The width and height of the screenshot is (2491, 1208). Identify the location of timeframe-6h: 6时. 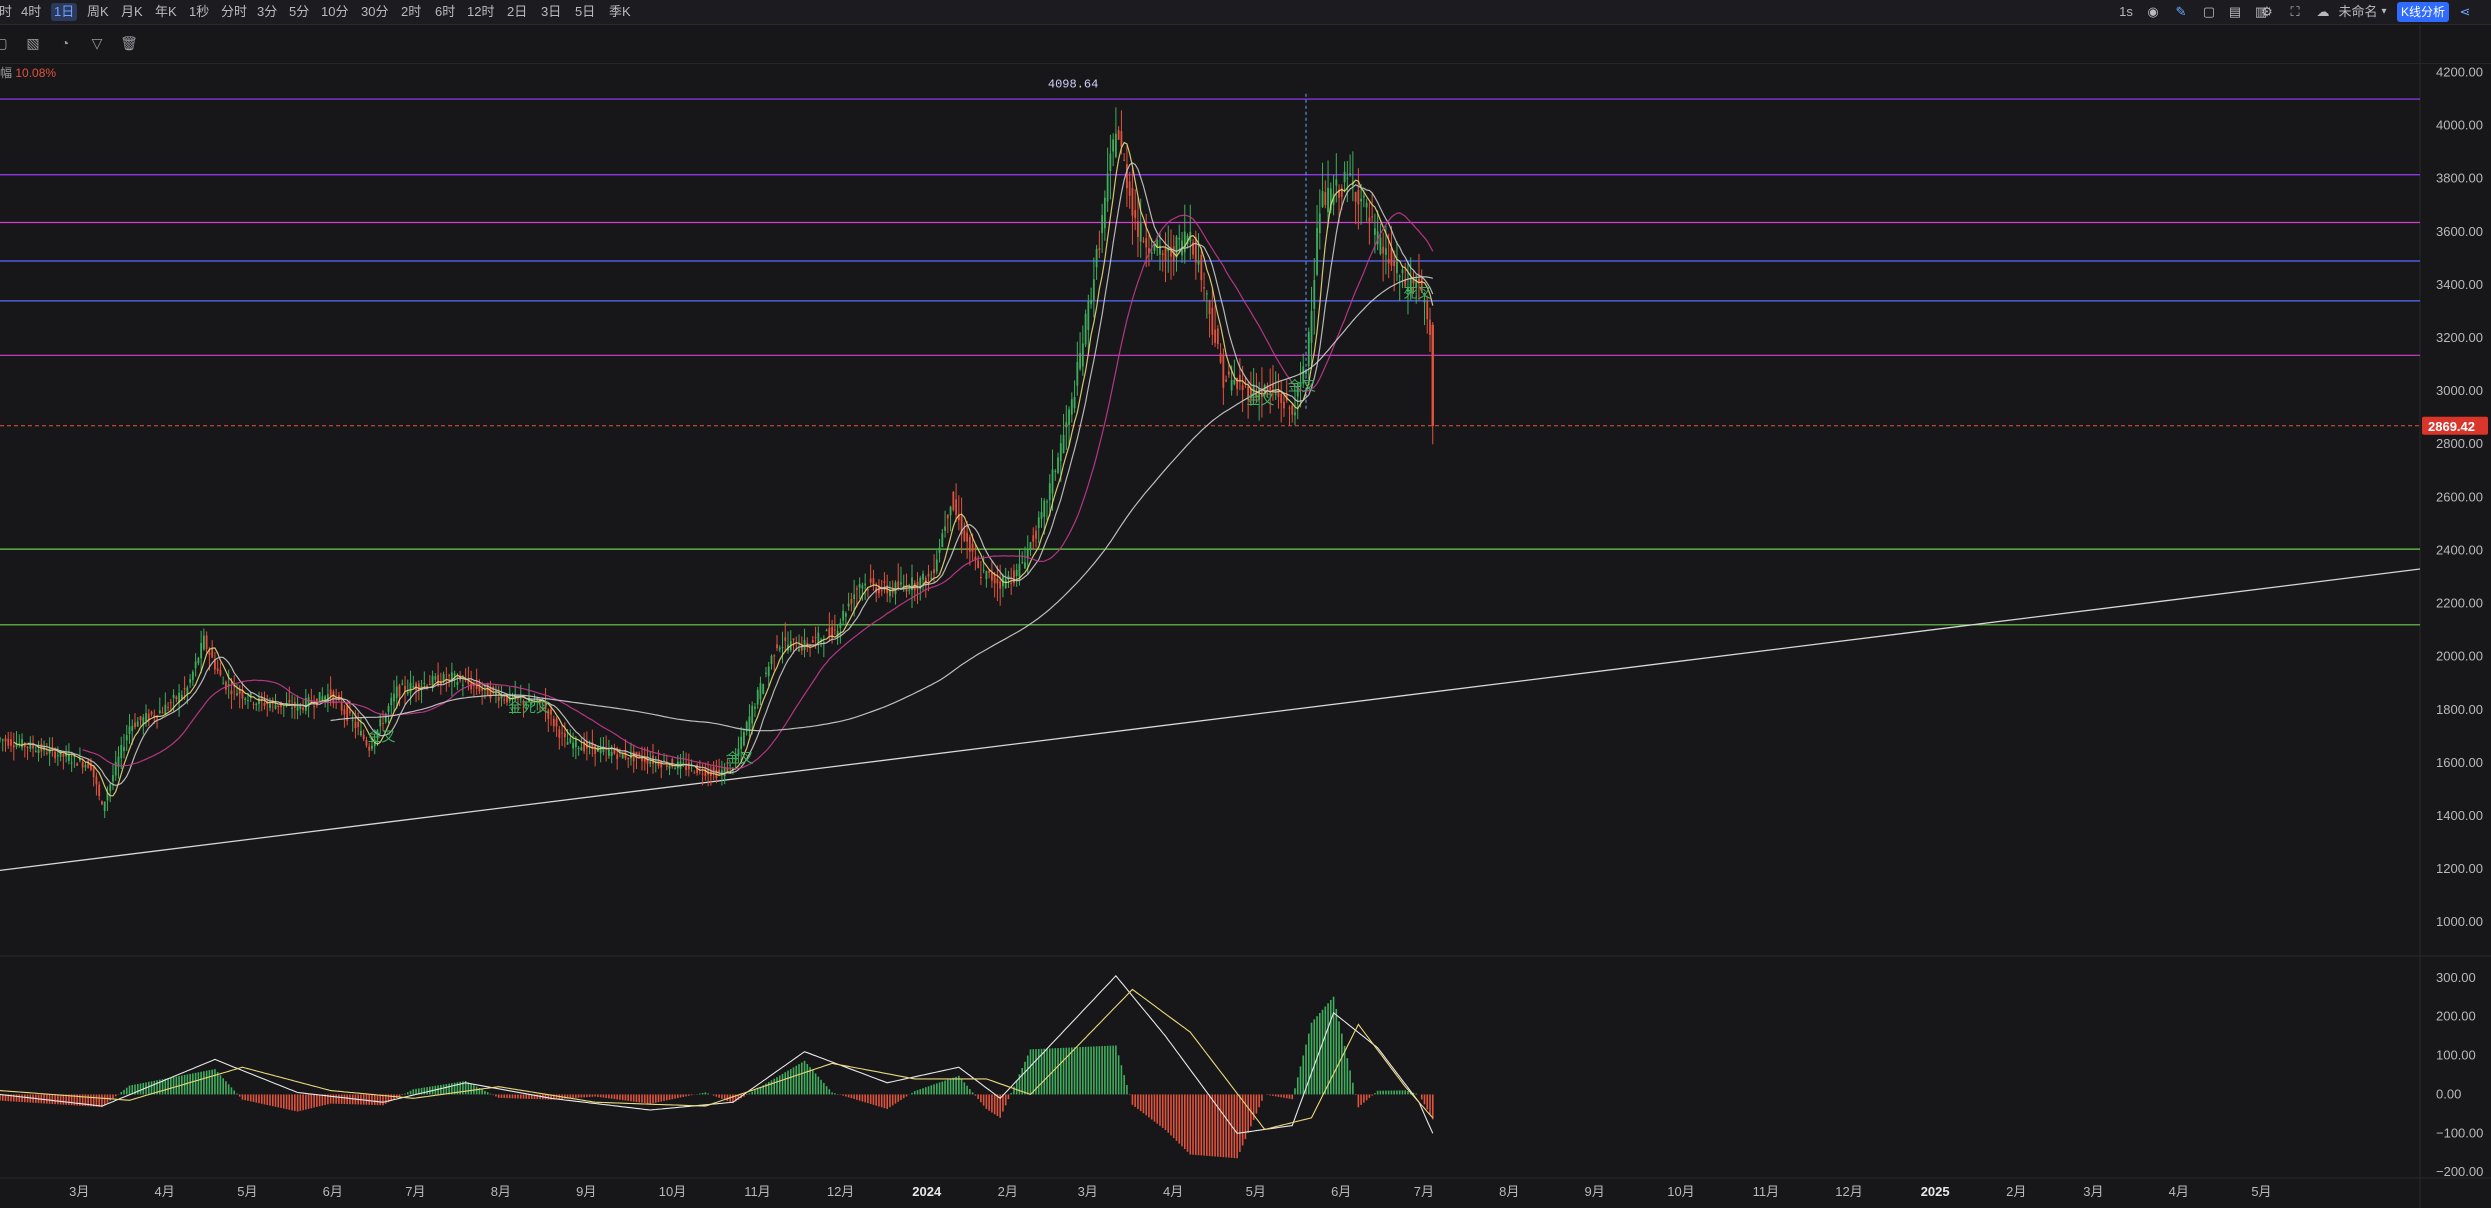
(445, 11).